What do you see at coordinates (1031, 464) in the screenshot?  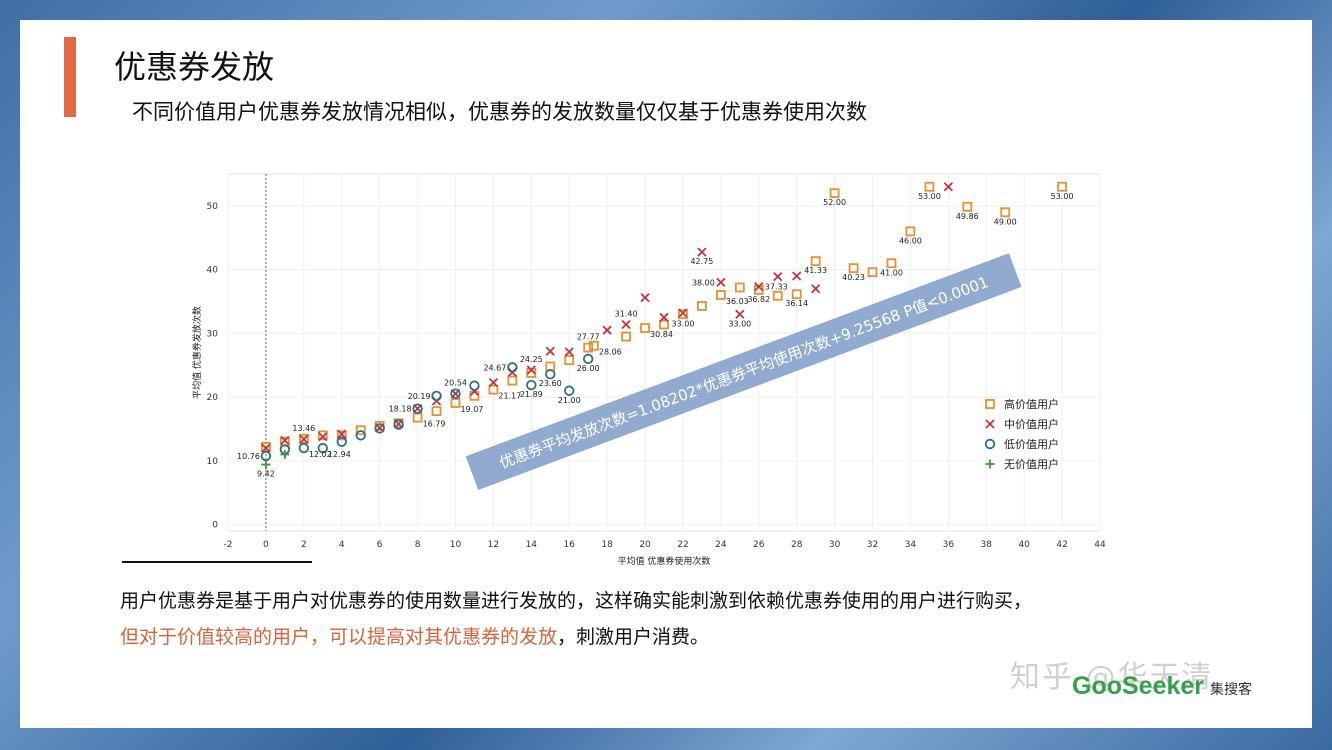 I see `legend-item-label: 无价值用户` at bounding box center [1031, 464].